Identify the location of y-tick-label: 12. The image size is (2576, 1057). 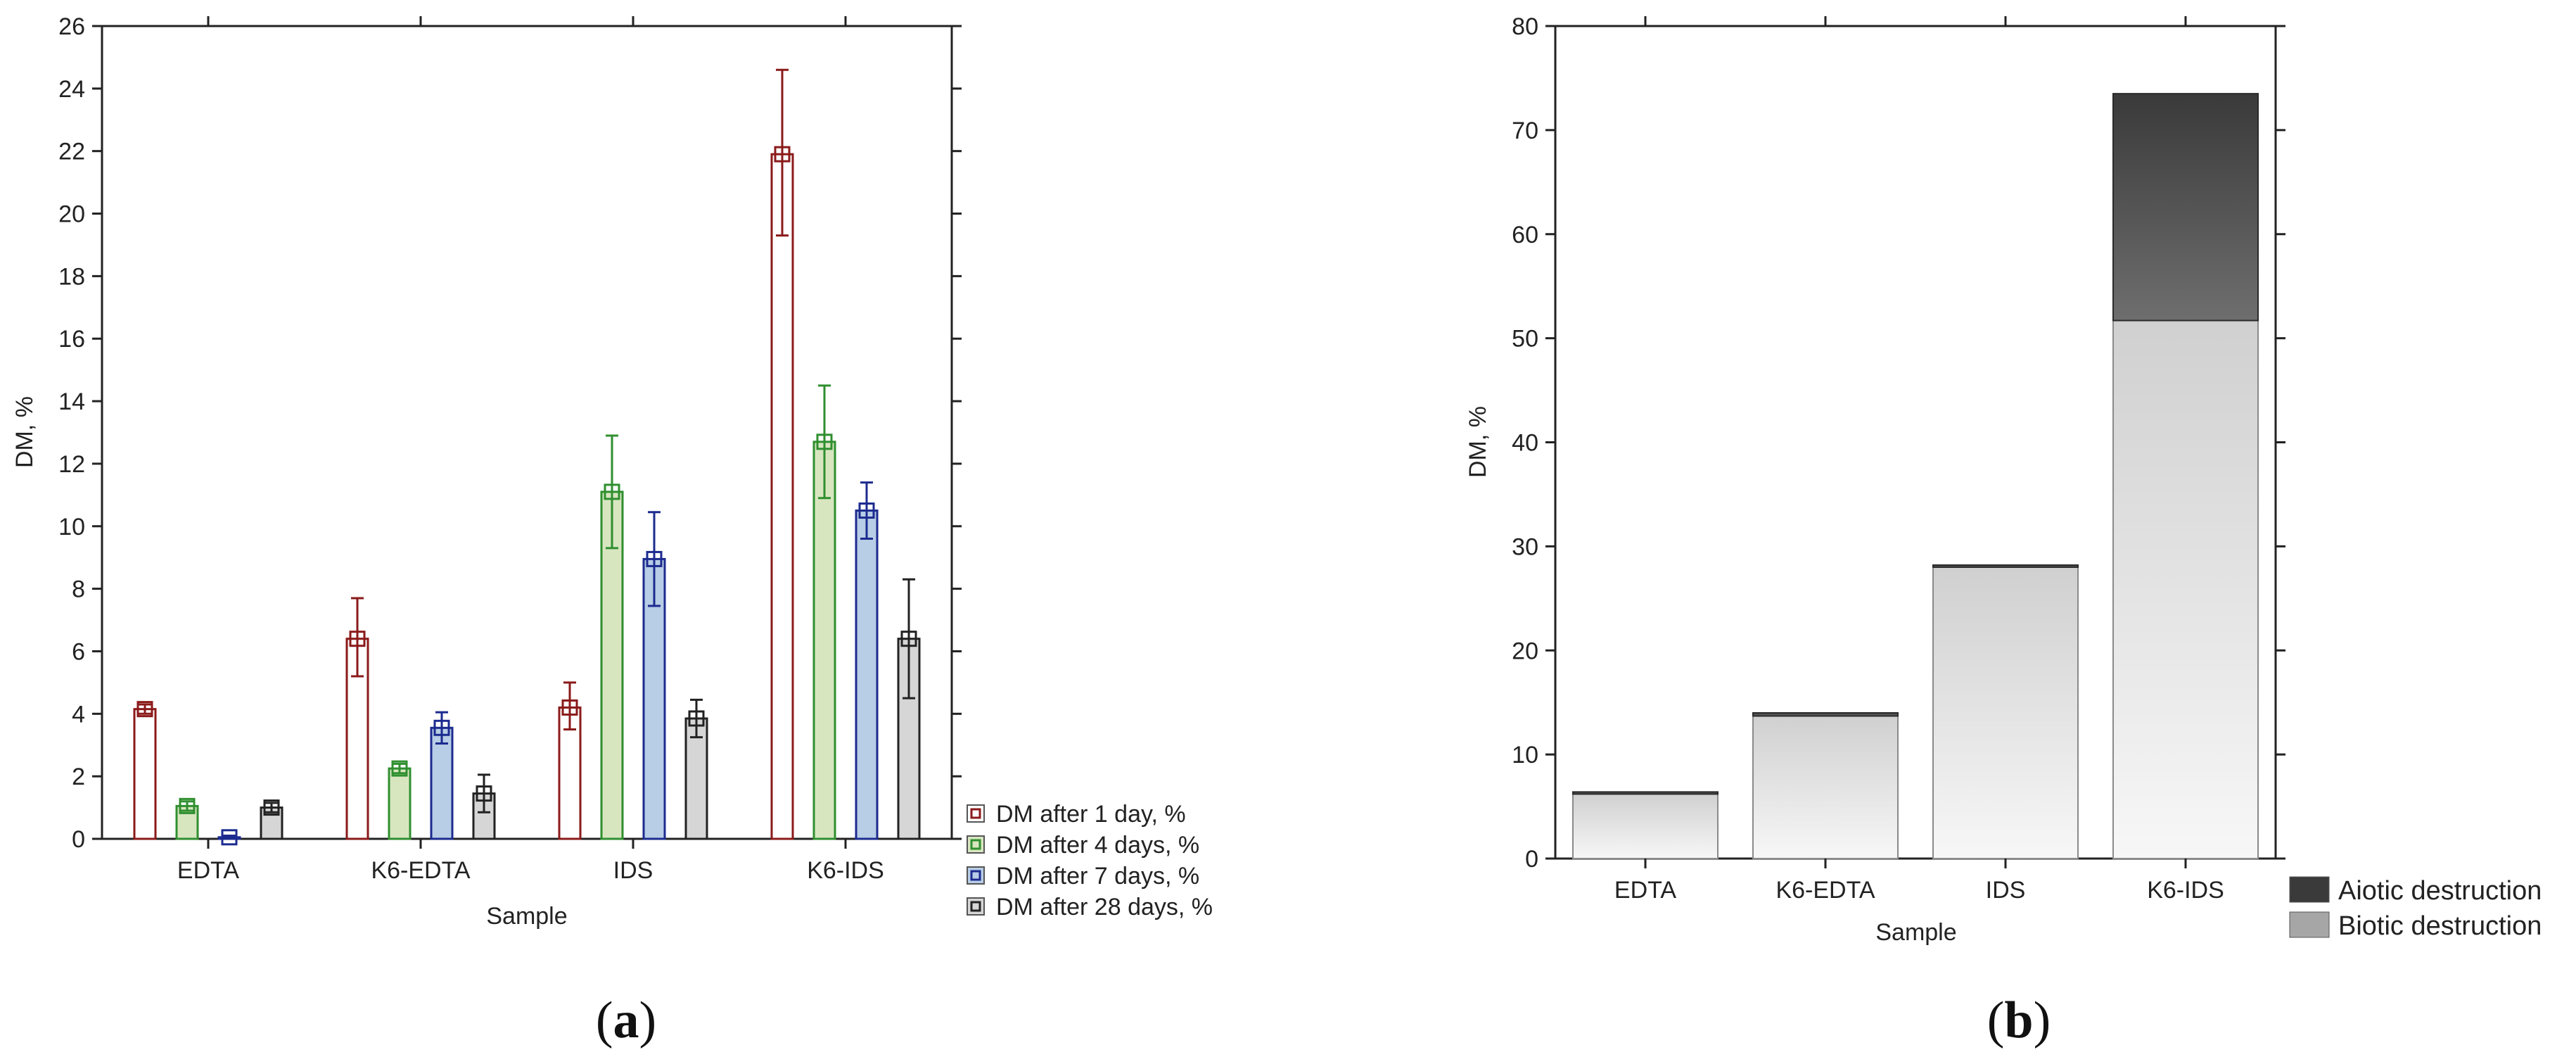
(71, 464).